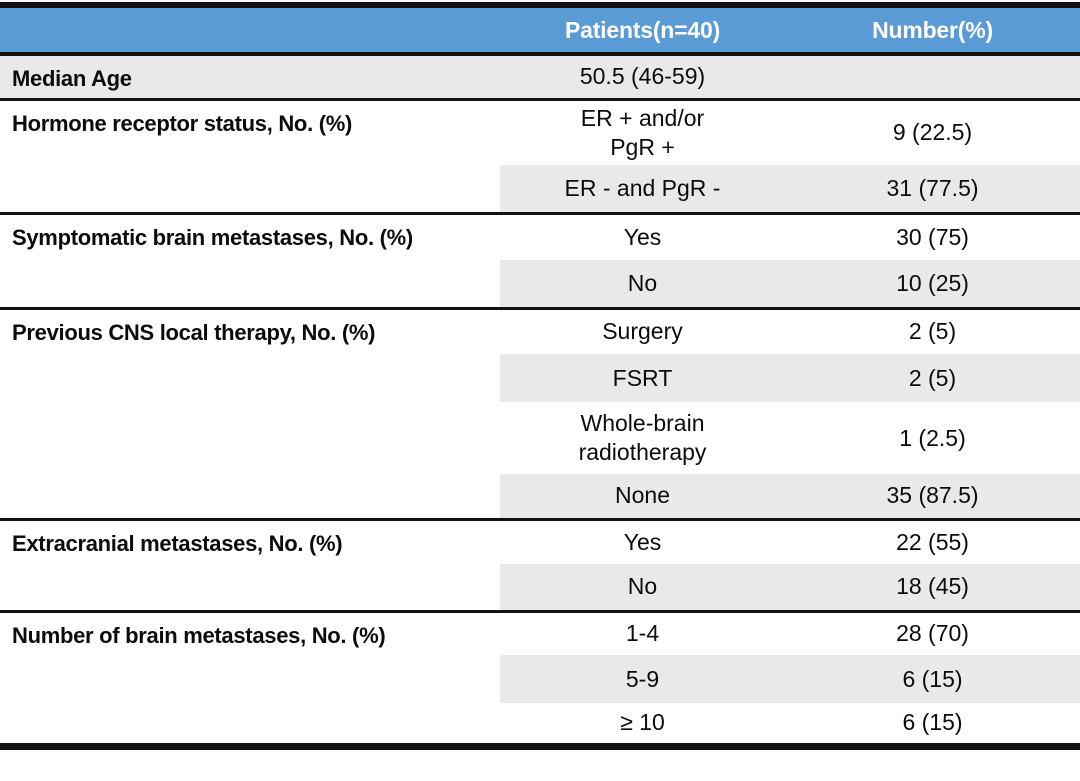 This screenshot has height=781, width=1080. What do you see at coordinates (932, 132) in the screenshot?
I see `number-er-positive: 9 (22.5)` at bounding box center [932, 132].